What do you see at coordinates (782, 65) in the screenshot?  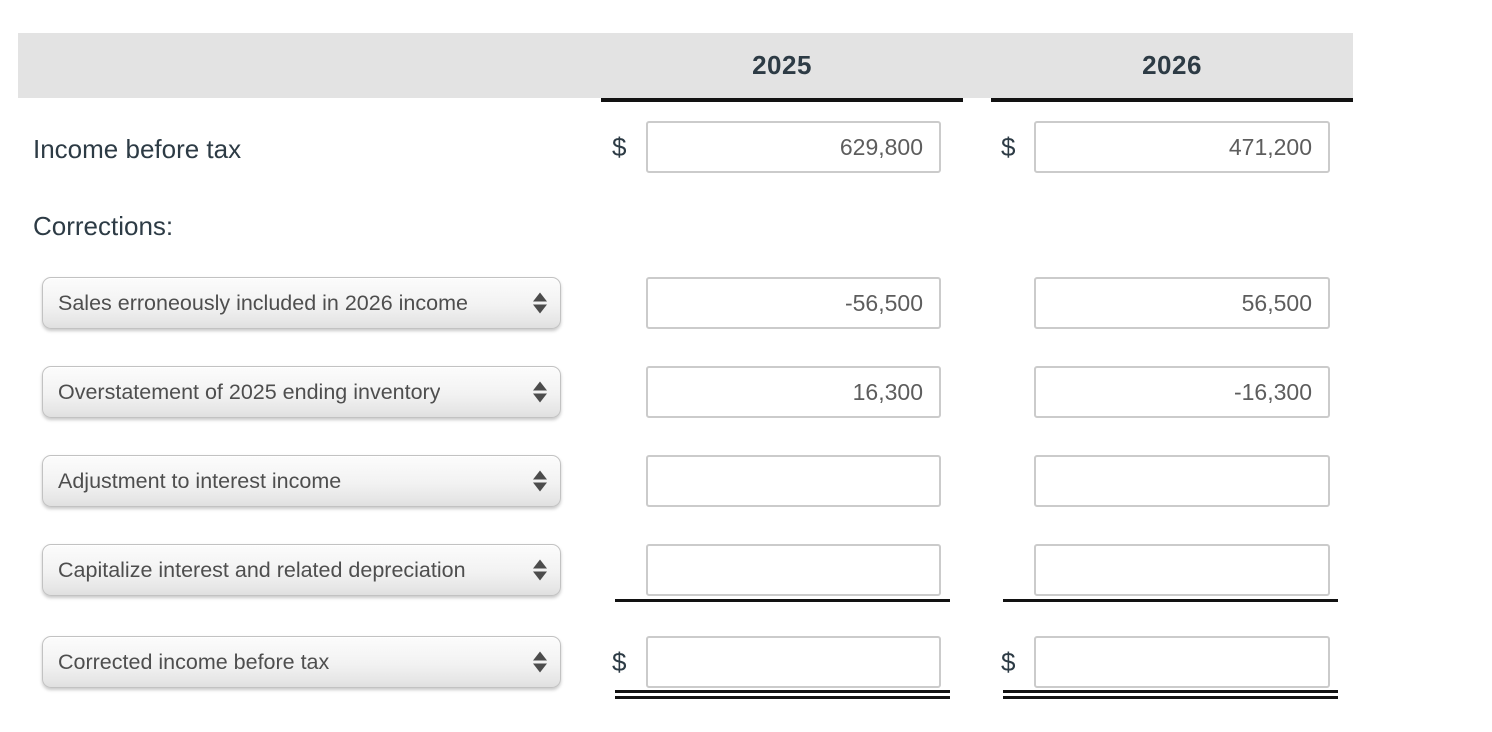 I see `column-header-2025: 2025` at bounding box center [782, 65].